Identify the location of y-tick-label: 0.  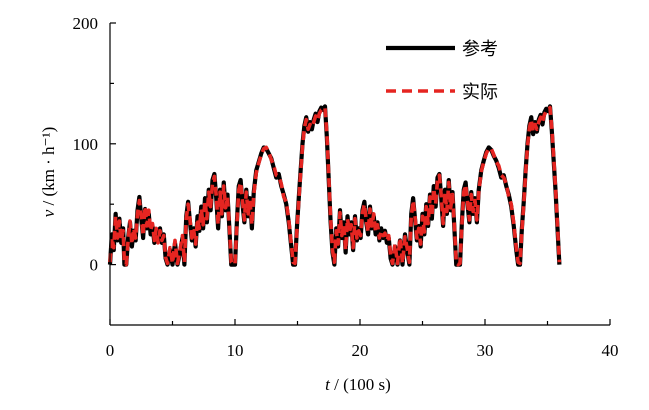
(94, 265).